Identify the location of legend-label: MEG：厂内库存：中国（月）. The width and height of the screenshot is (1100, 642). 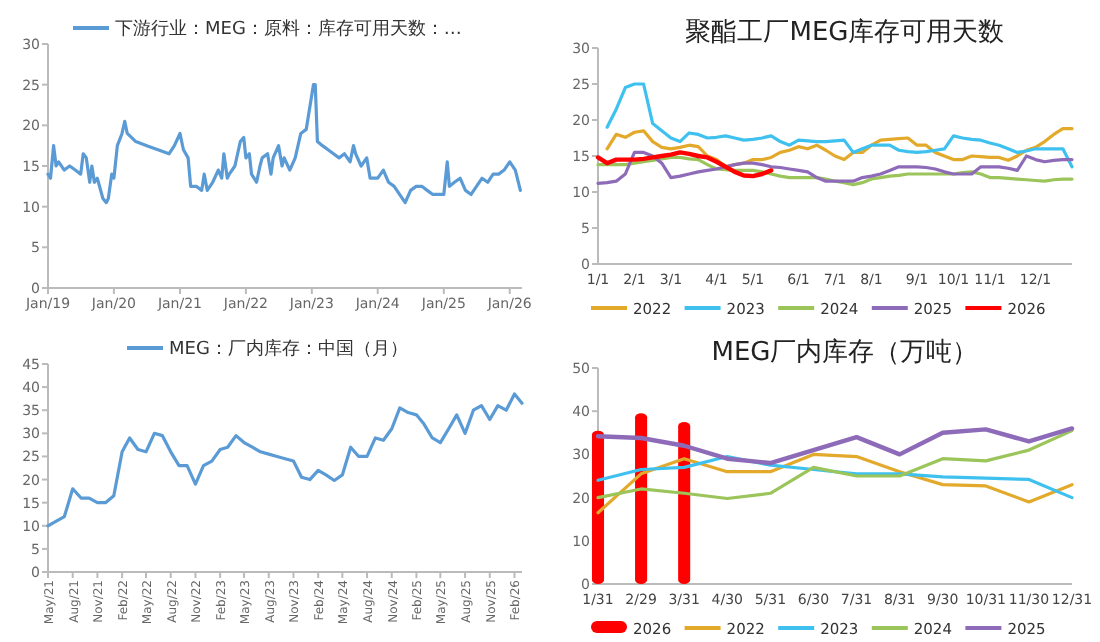
(288, 349).